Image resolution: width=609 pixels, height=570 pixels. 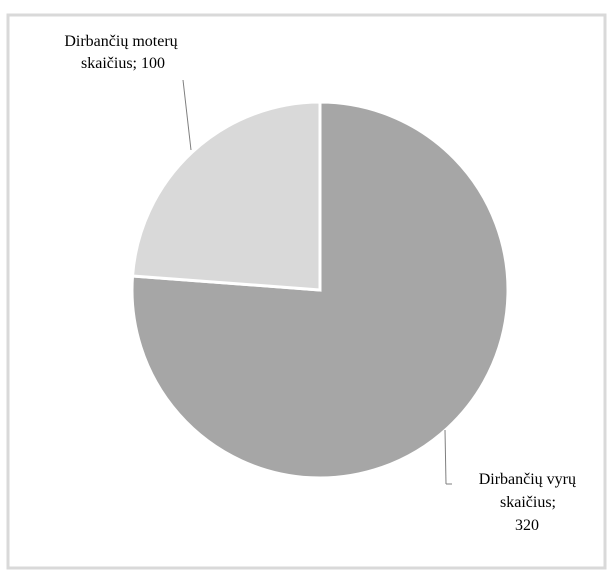 What do you see at coordinates (122, 52) in the screenshot?
I see `slice-label-women: Dirbančių moterų skaičius; 100` at bounding box center [122, 52].